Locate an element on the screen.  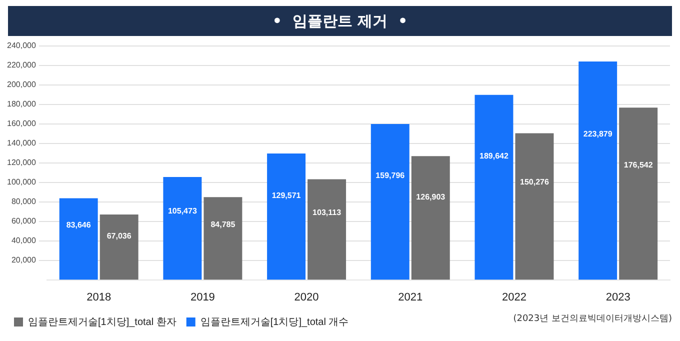
legend-label: 임플란트제거술[1치당]_total 환자 is located at coordinates (102, 322).